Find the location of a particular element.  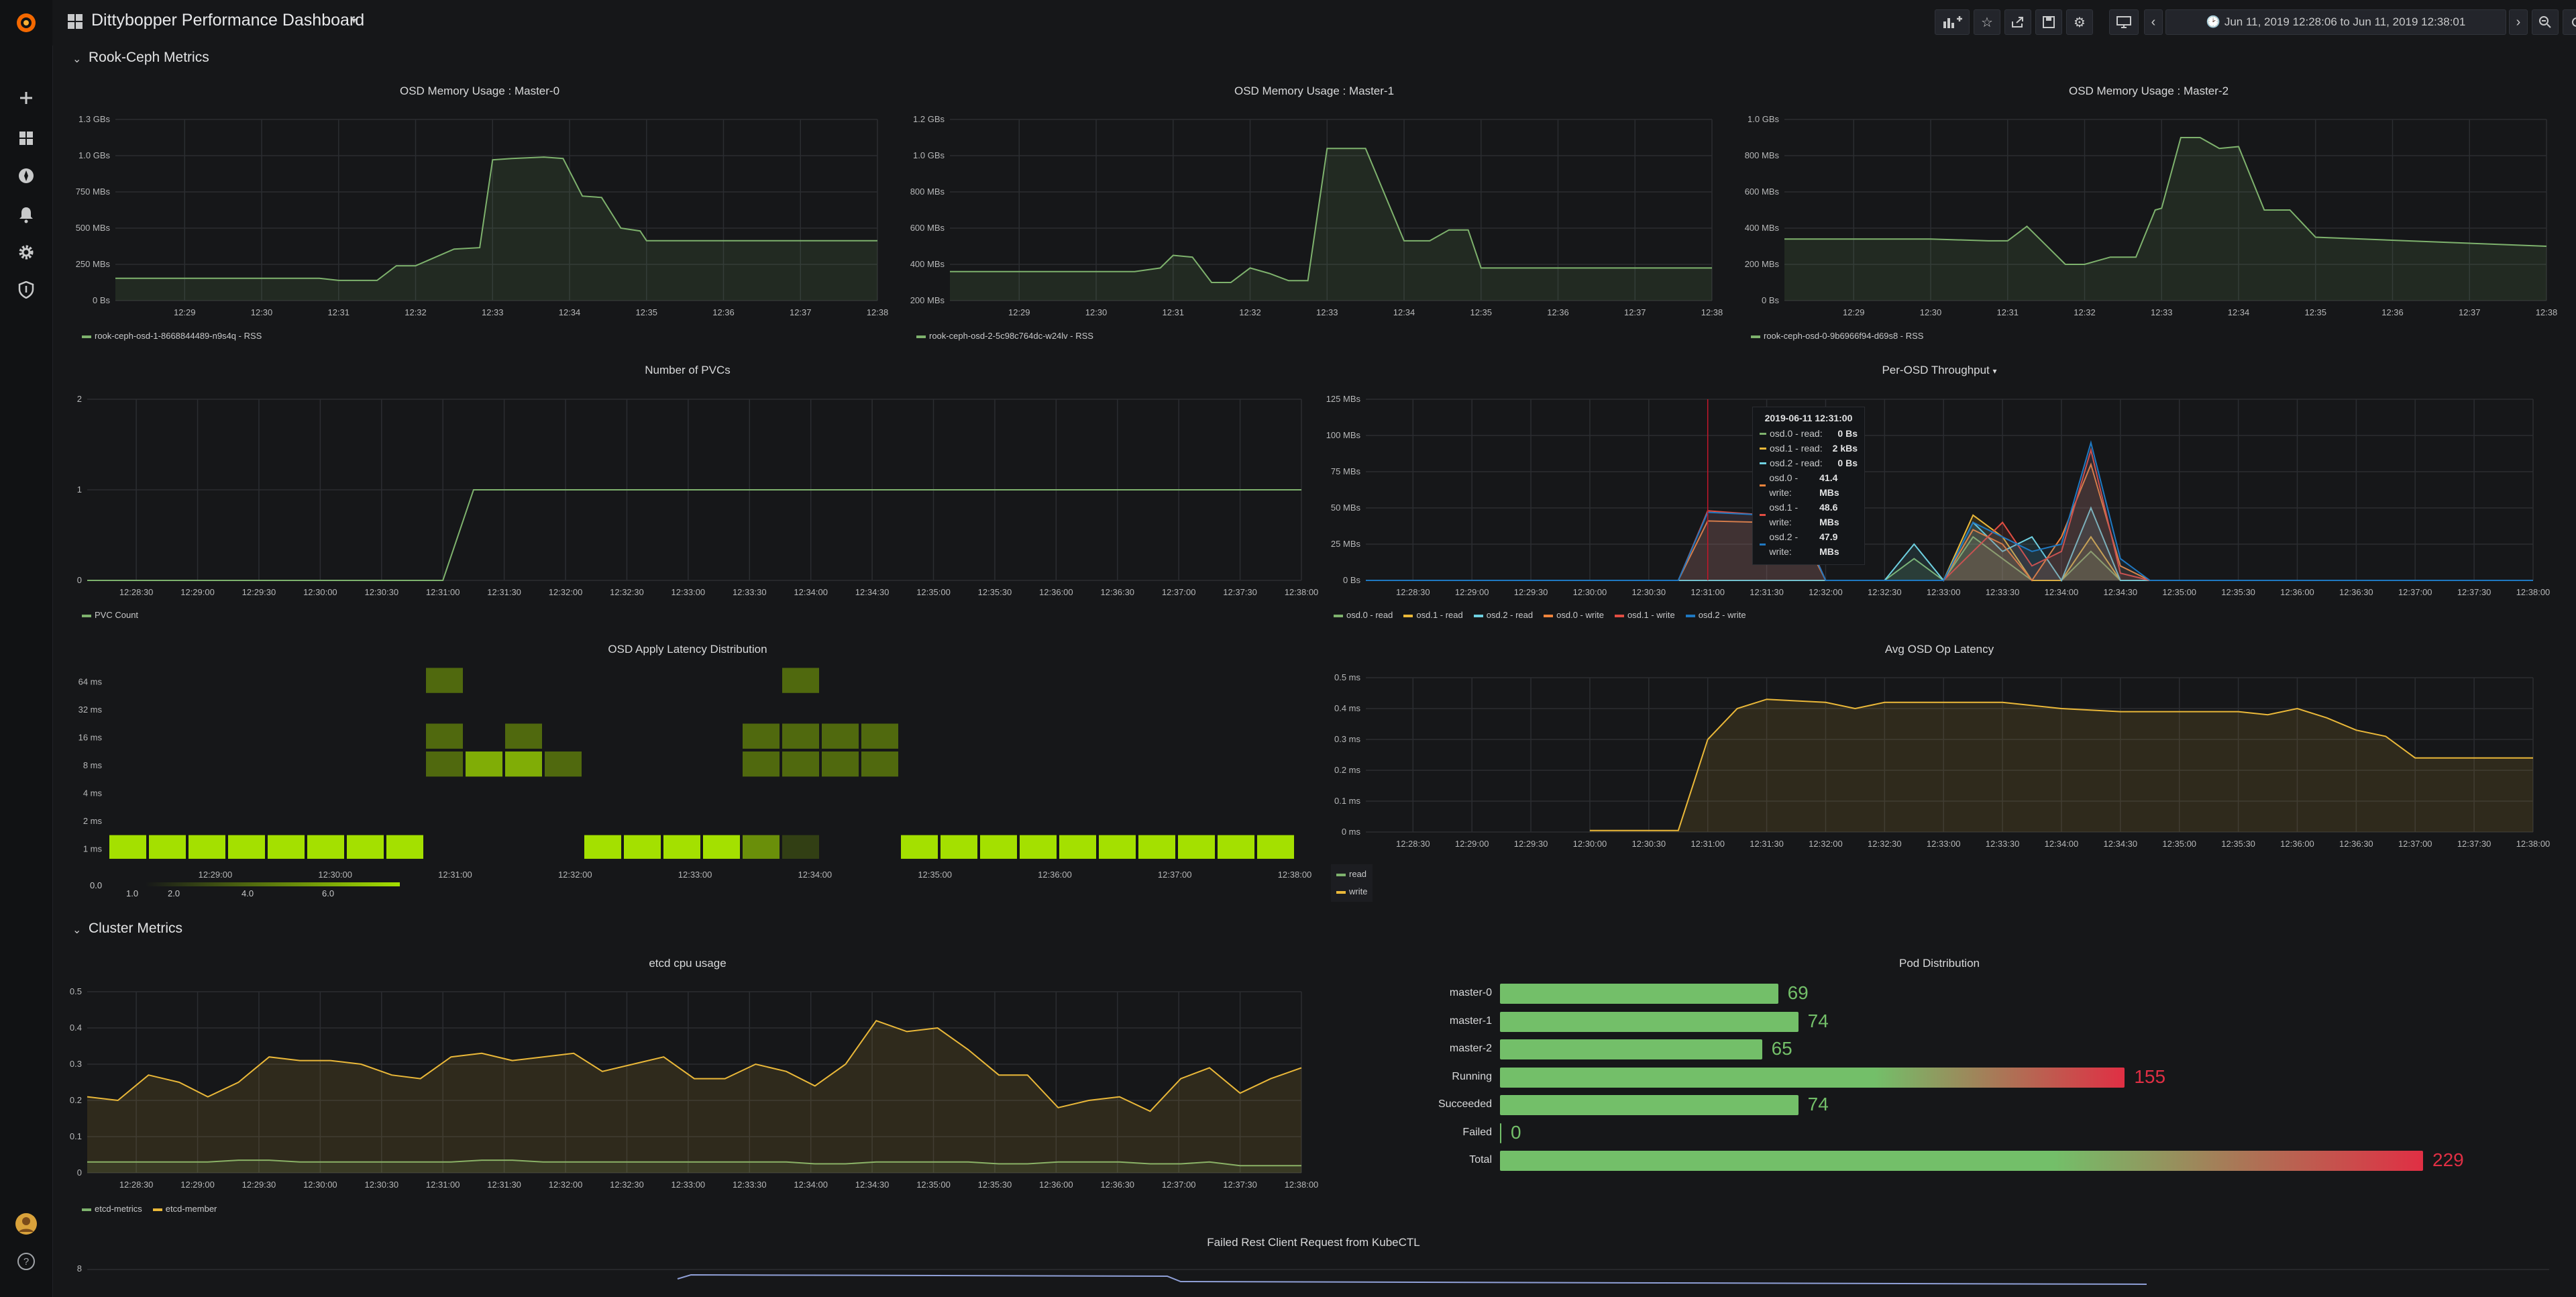

panel-title-heatmap: OSD Apply Latency Distribution is located at coordinates (687, 649).